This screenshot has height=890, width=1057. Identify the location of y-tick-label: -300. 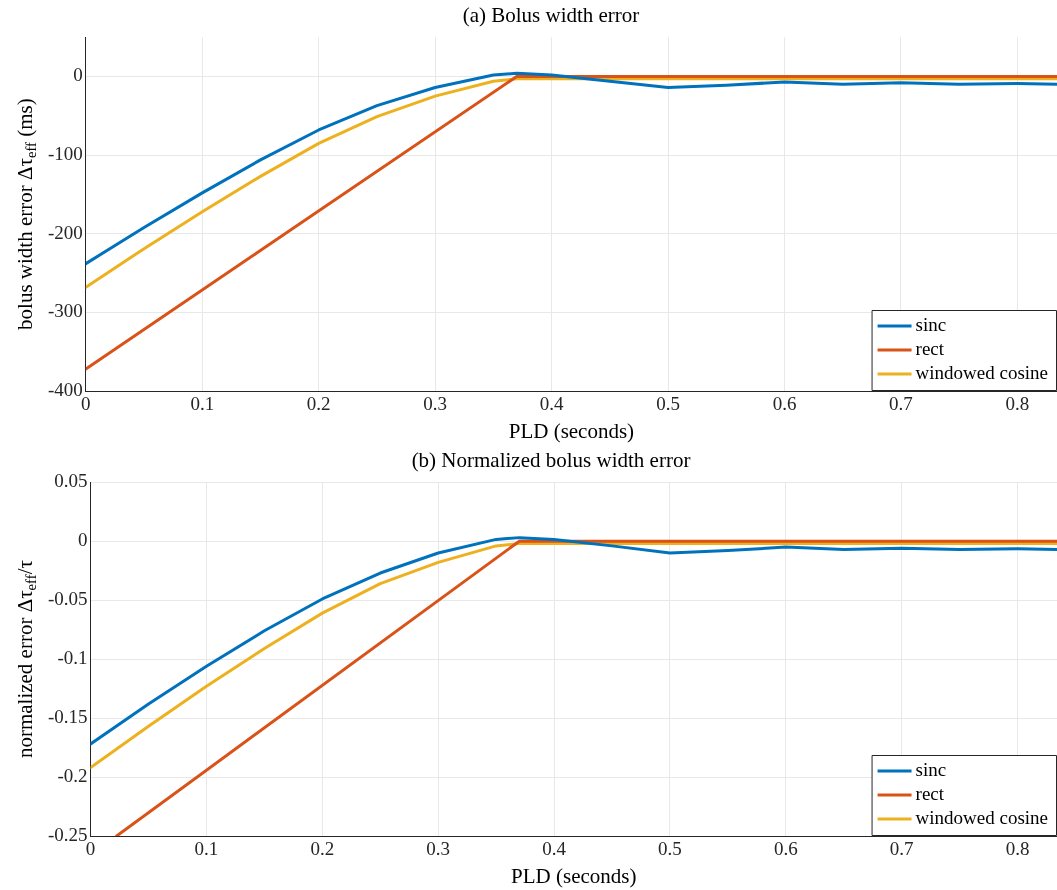
(65, 311).